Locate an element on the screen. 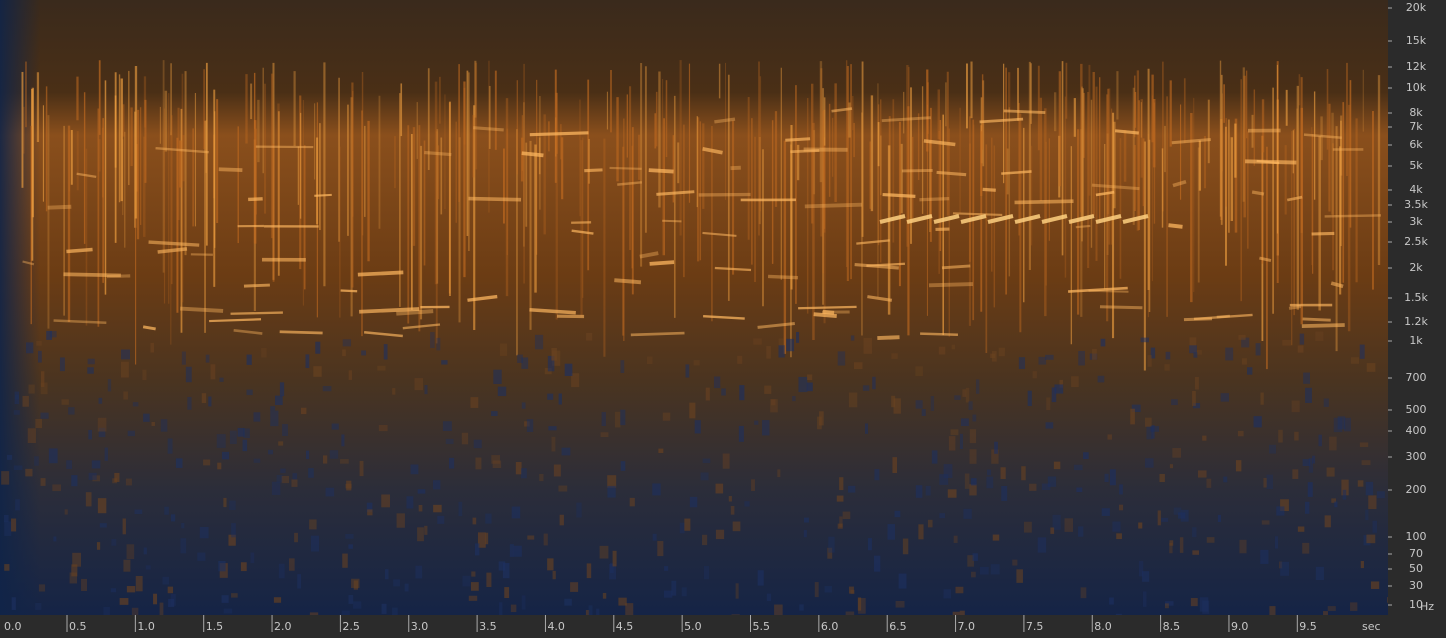  frequency-unit: Hz is located at coordinates (1427, 606).